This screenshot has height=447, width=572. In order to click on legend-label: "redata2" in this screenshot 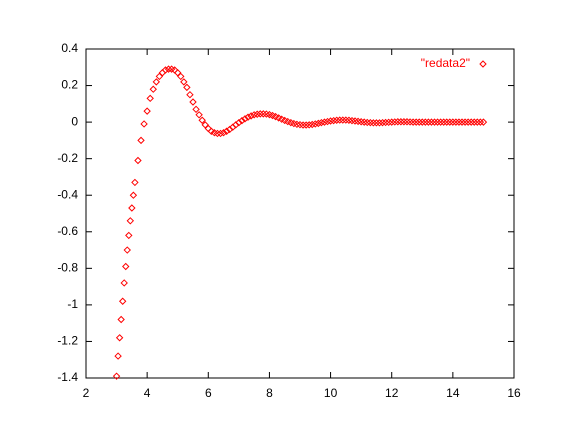, I will do `click(445, 63)`.